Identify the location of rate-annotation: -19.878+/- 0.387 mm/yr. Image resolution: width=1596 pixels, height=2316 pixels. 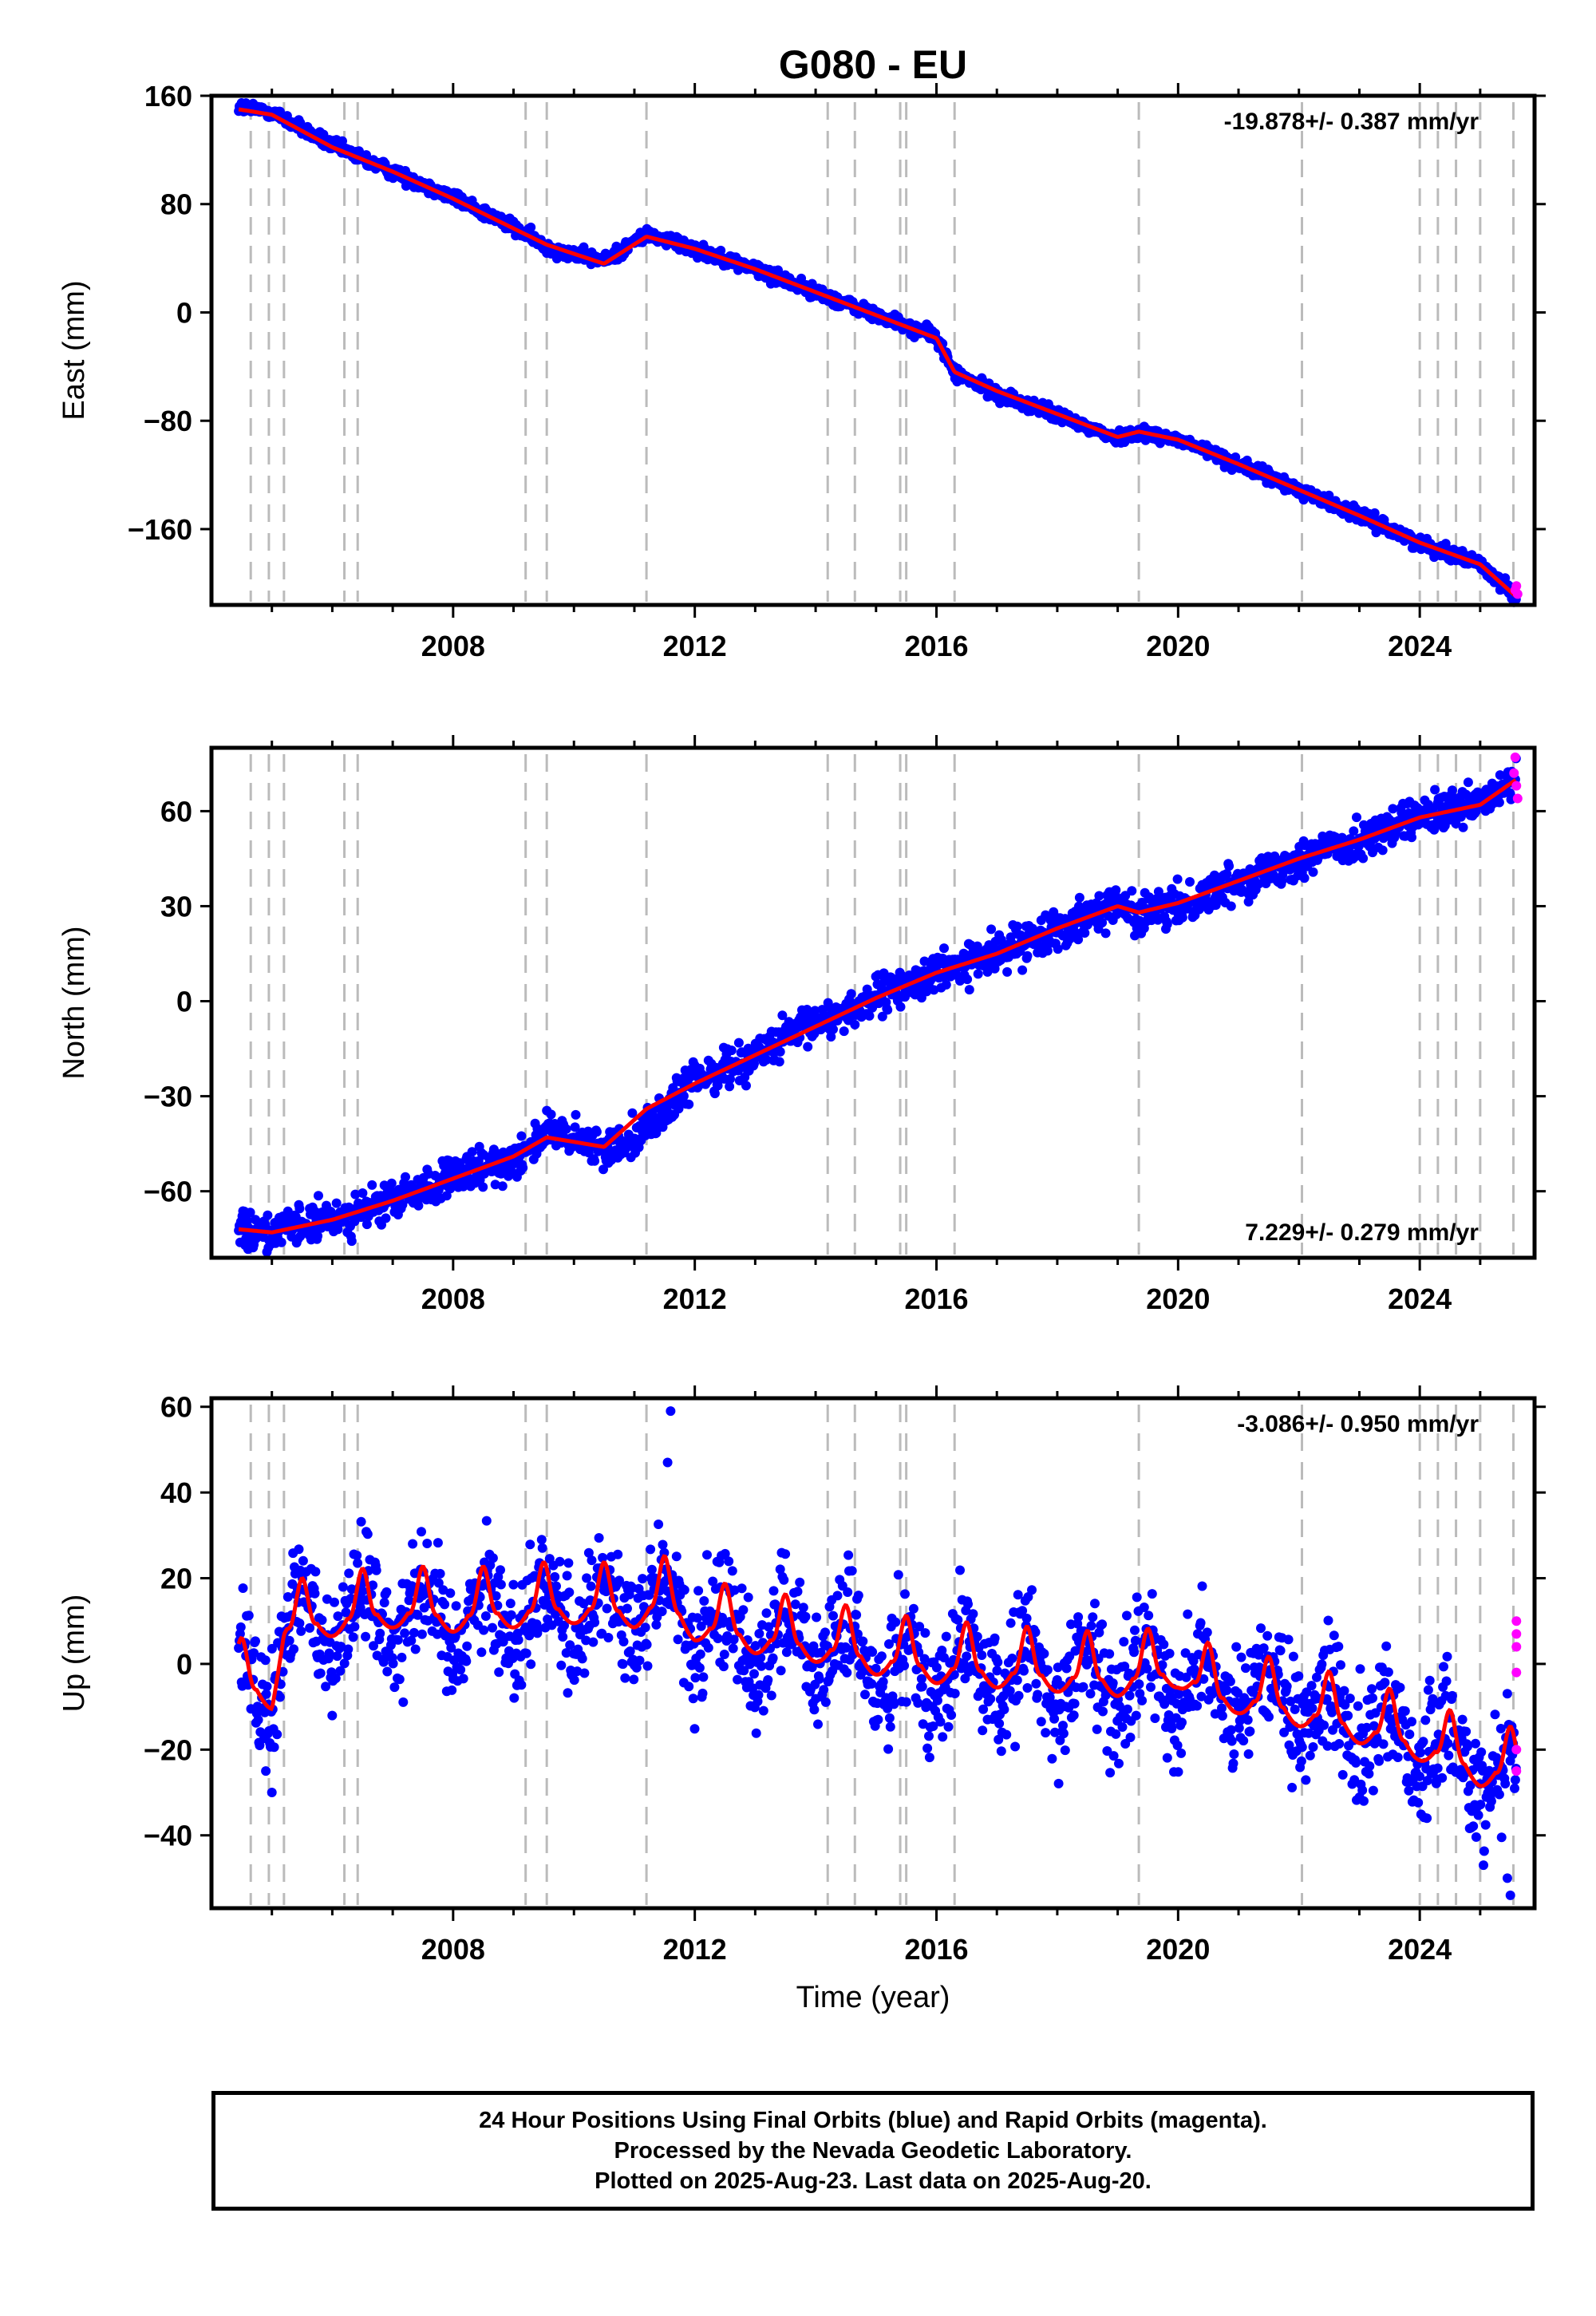
(1351, 122).